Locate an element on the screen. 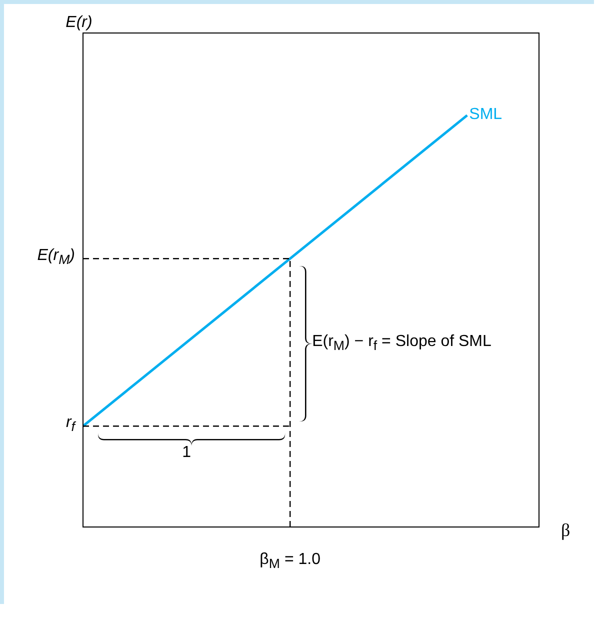 This screenshot has width=609, height=620. text: β$_{M}$ = 1.0 is located at coordinates (290, 562).